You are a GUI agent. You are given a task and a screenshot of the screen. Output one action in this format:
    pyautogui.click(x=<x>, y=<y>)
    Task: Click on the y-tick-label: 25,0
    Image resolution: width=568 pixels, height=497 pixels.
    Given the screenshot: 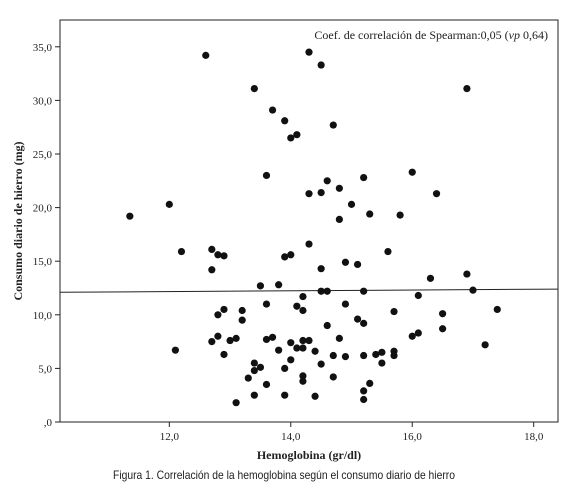 What is the action you would take?
    pyautogui.click(x=43, y=155)
    